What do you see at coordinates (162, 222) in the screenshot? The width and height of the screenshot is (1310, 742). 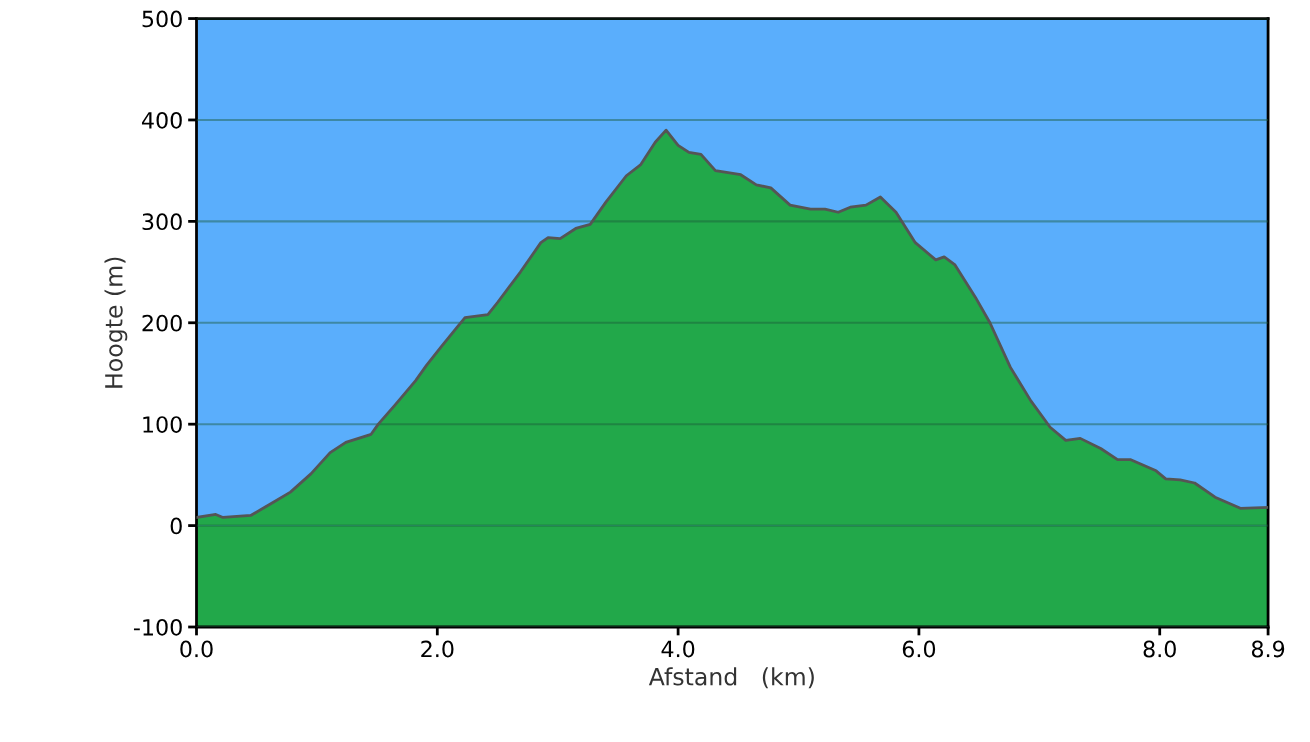 I see `y-tick-label: 300` at bounding box center [162, 222].